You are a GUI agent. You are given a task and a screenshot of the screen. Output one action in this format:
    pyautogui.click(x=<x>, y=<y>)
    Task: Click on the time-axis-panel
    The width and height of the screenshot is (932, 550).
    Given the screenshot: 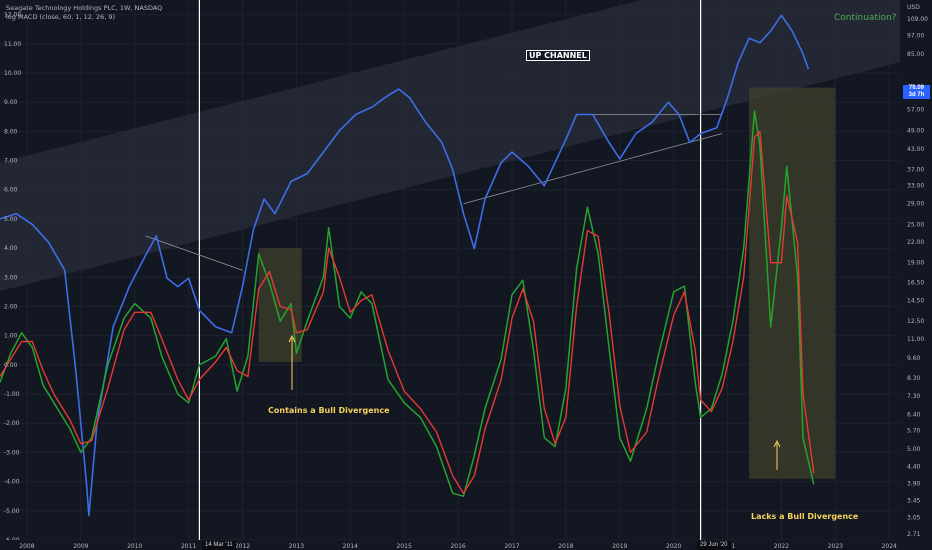 What is the action you would take?
    pyautogui.click(x=466, y=545)
    